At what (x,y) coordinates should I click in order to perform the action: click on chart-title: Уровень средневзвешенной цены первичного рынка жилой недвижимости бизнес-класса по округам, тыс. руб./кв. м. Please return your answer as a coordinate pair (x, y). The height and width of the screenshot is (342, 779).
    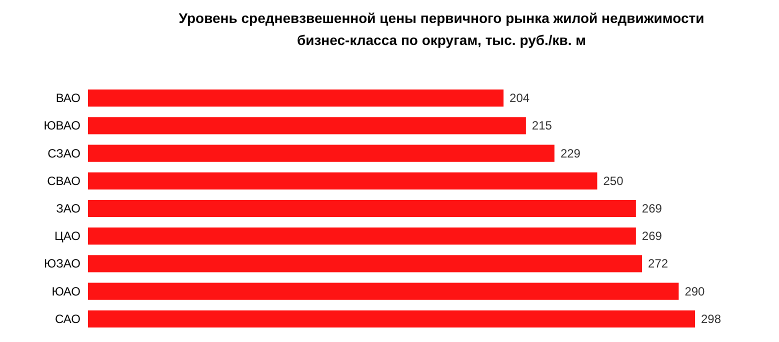
    Looking at the image, I should click on (441, 29).